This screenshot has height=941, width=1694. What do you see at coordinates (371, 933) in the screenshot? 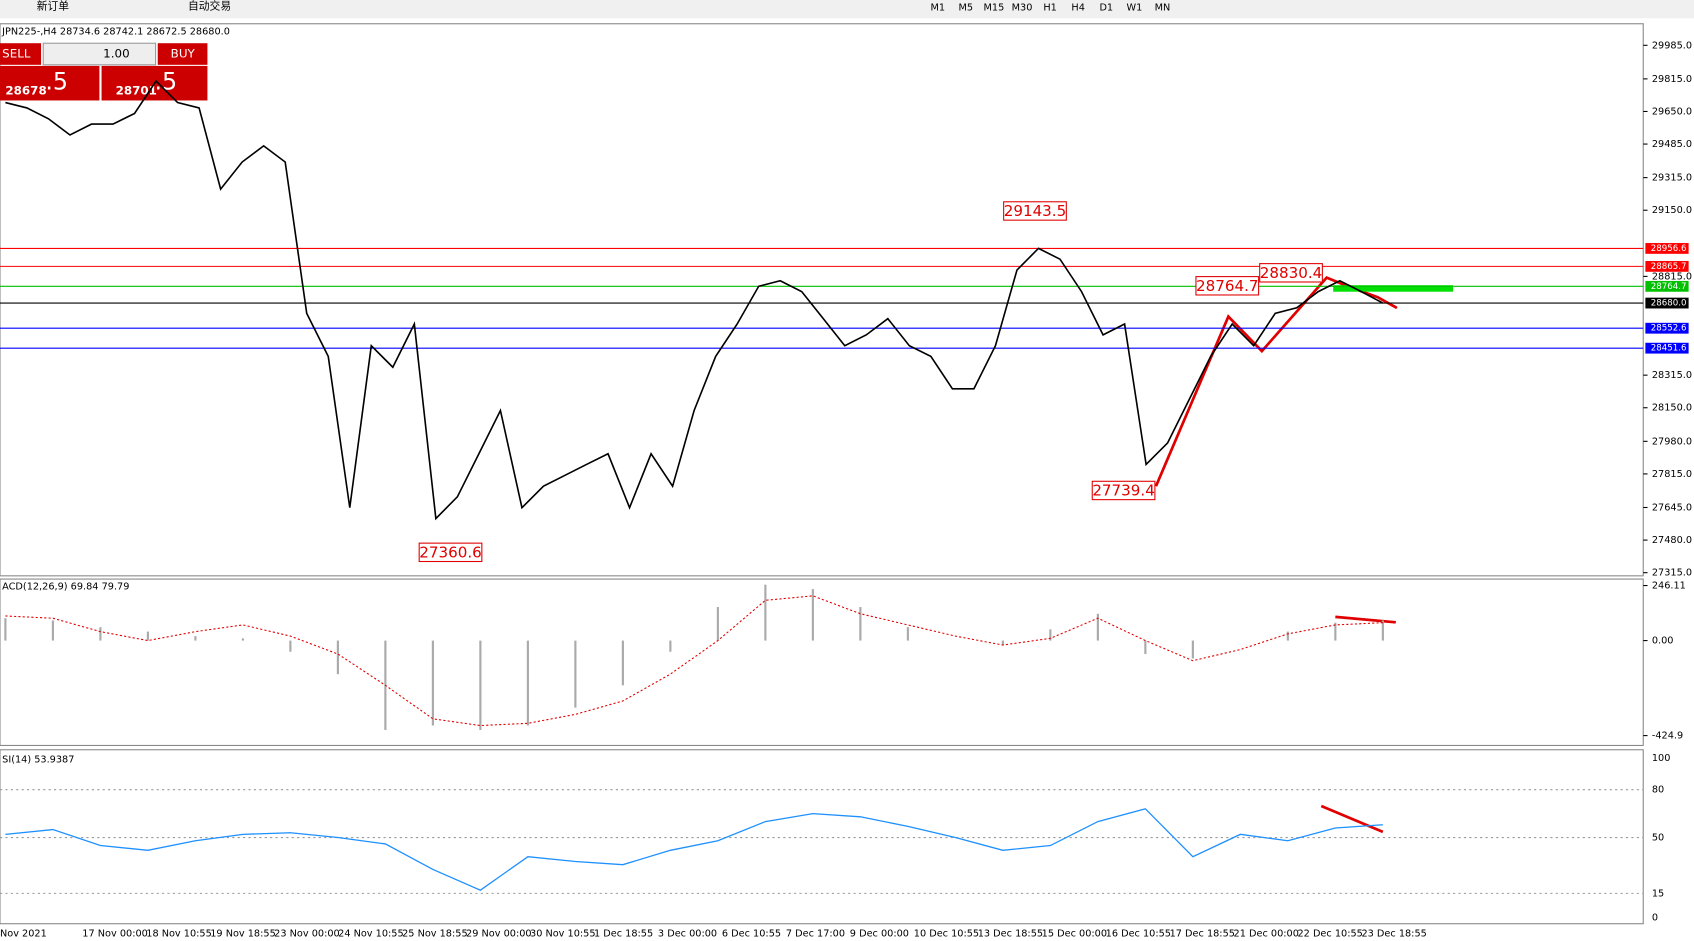
I see `x-tick-label: 24 Nov 10:55` at bounding box center [371, 933].